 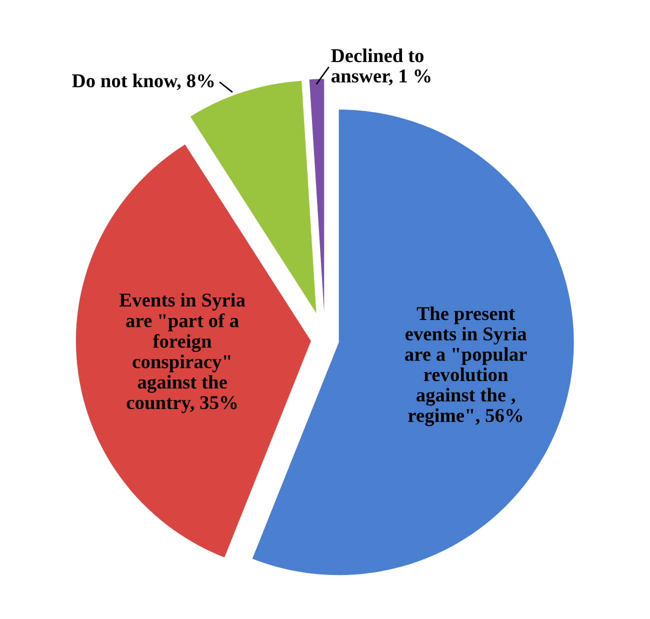 What do you see at coordinates (143, 82) in the screenshot?
I see `slice-label: Do not know, 8%` at bounding box center [143, 82].